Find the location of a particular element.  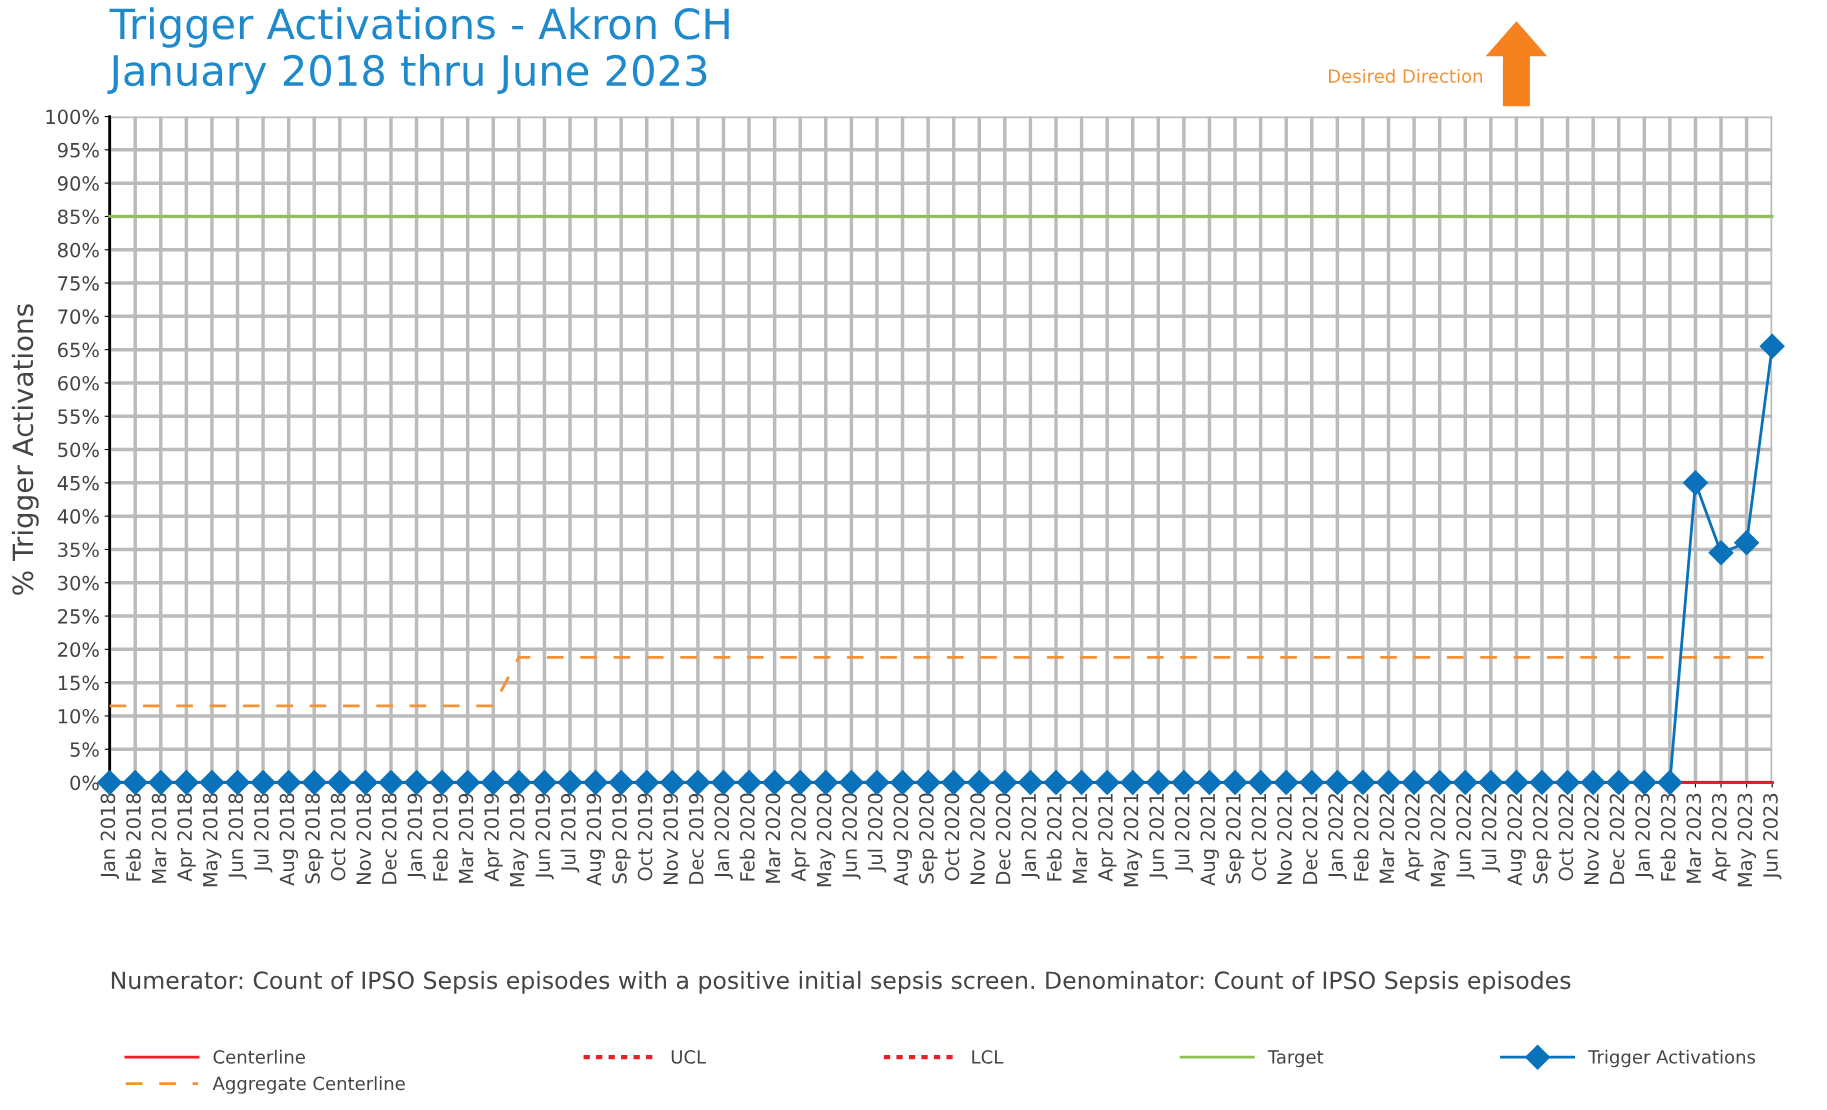

x-tick-label: Jun 2023 is located at coordinates (1772, 836).